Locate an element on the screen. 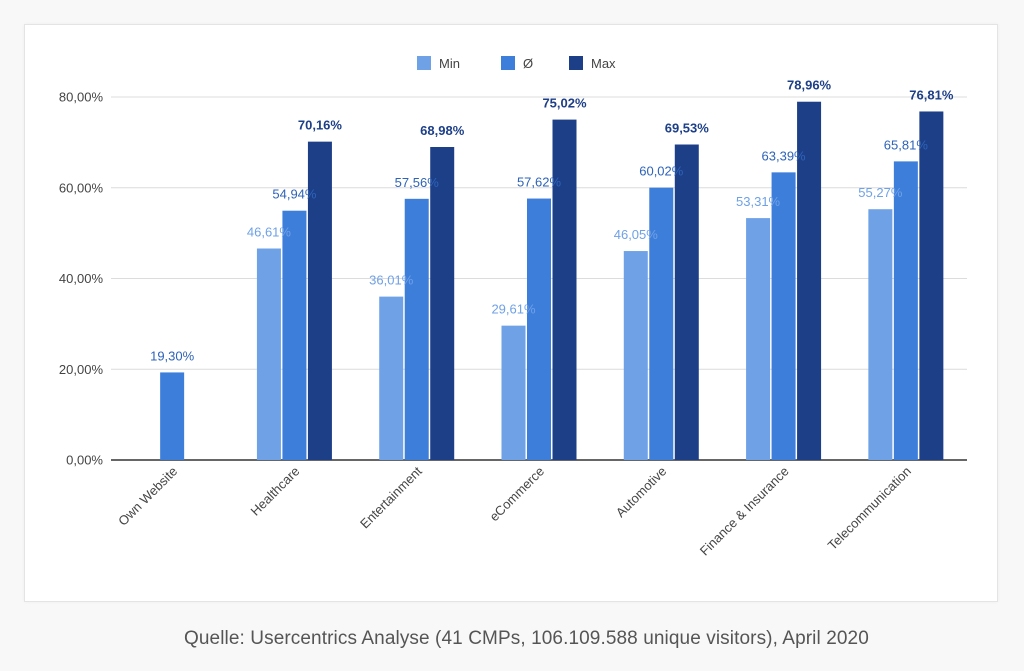 The width and height of the screenshot is (1024, 671). data-label-avg: 65,81% is located at coordinates (906, 144).